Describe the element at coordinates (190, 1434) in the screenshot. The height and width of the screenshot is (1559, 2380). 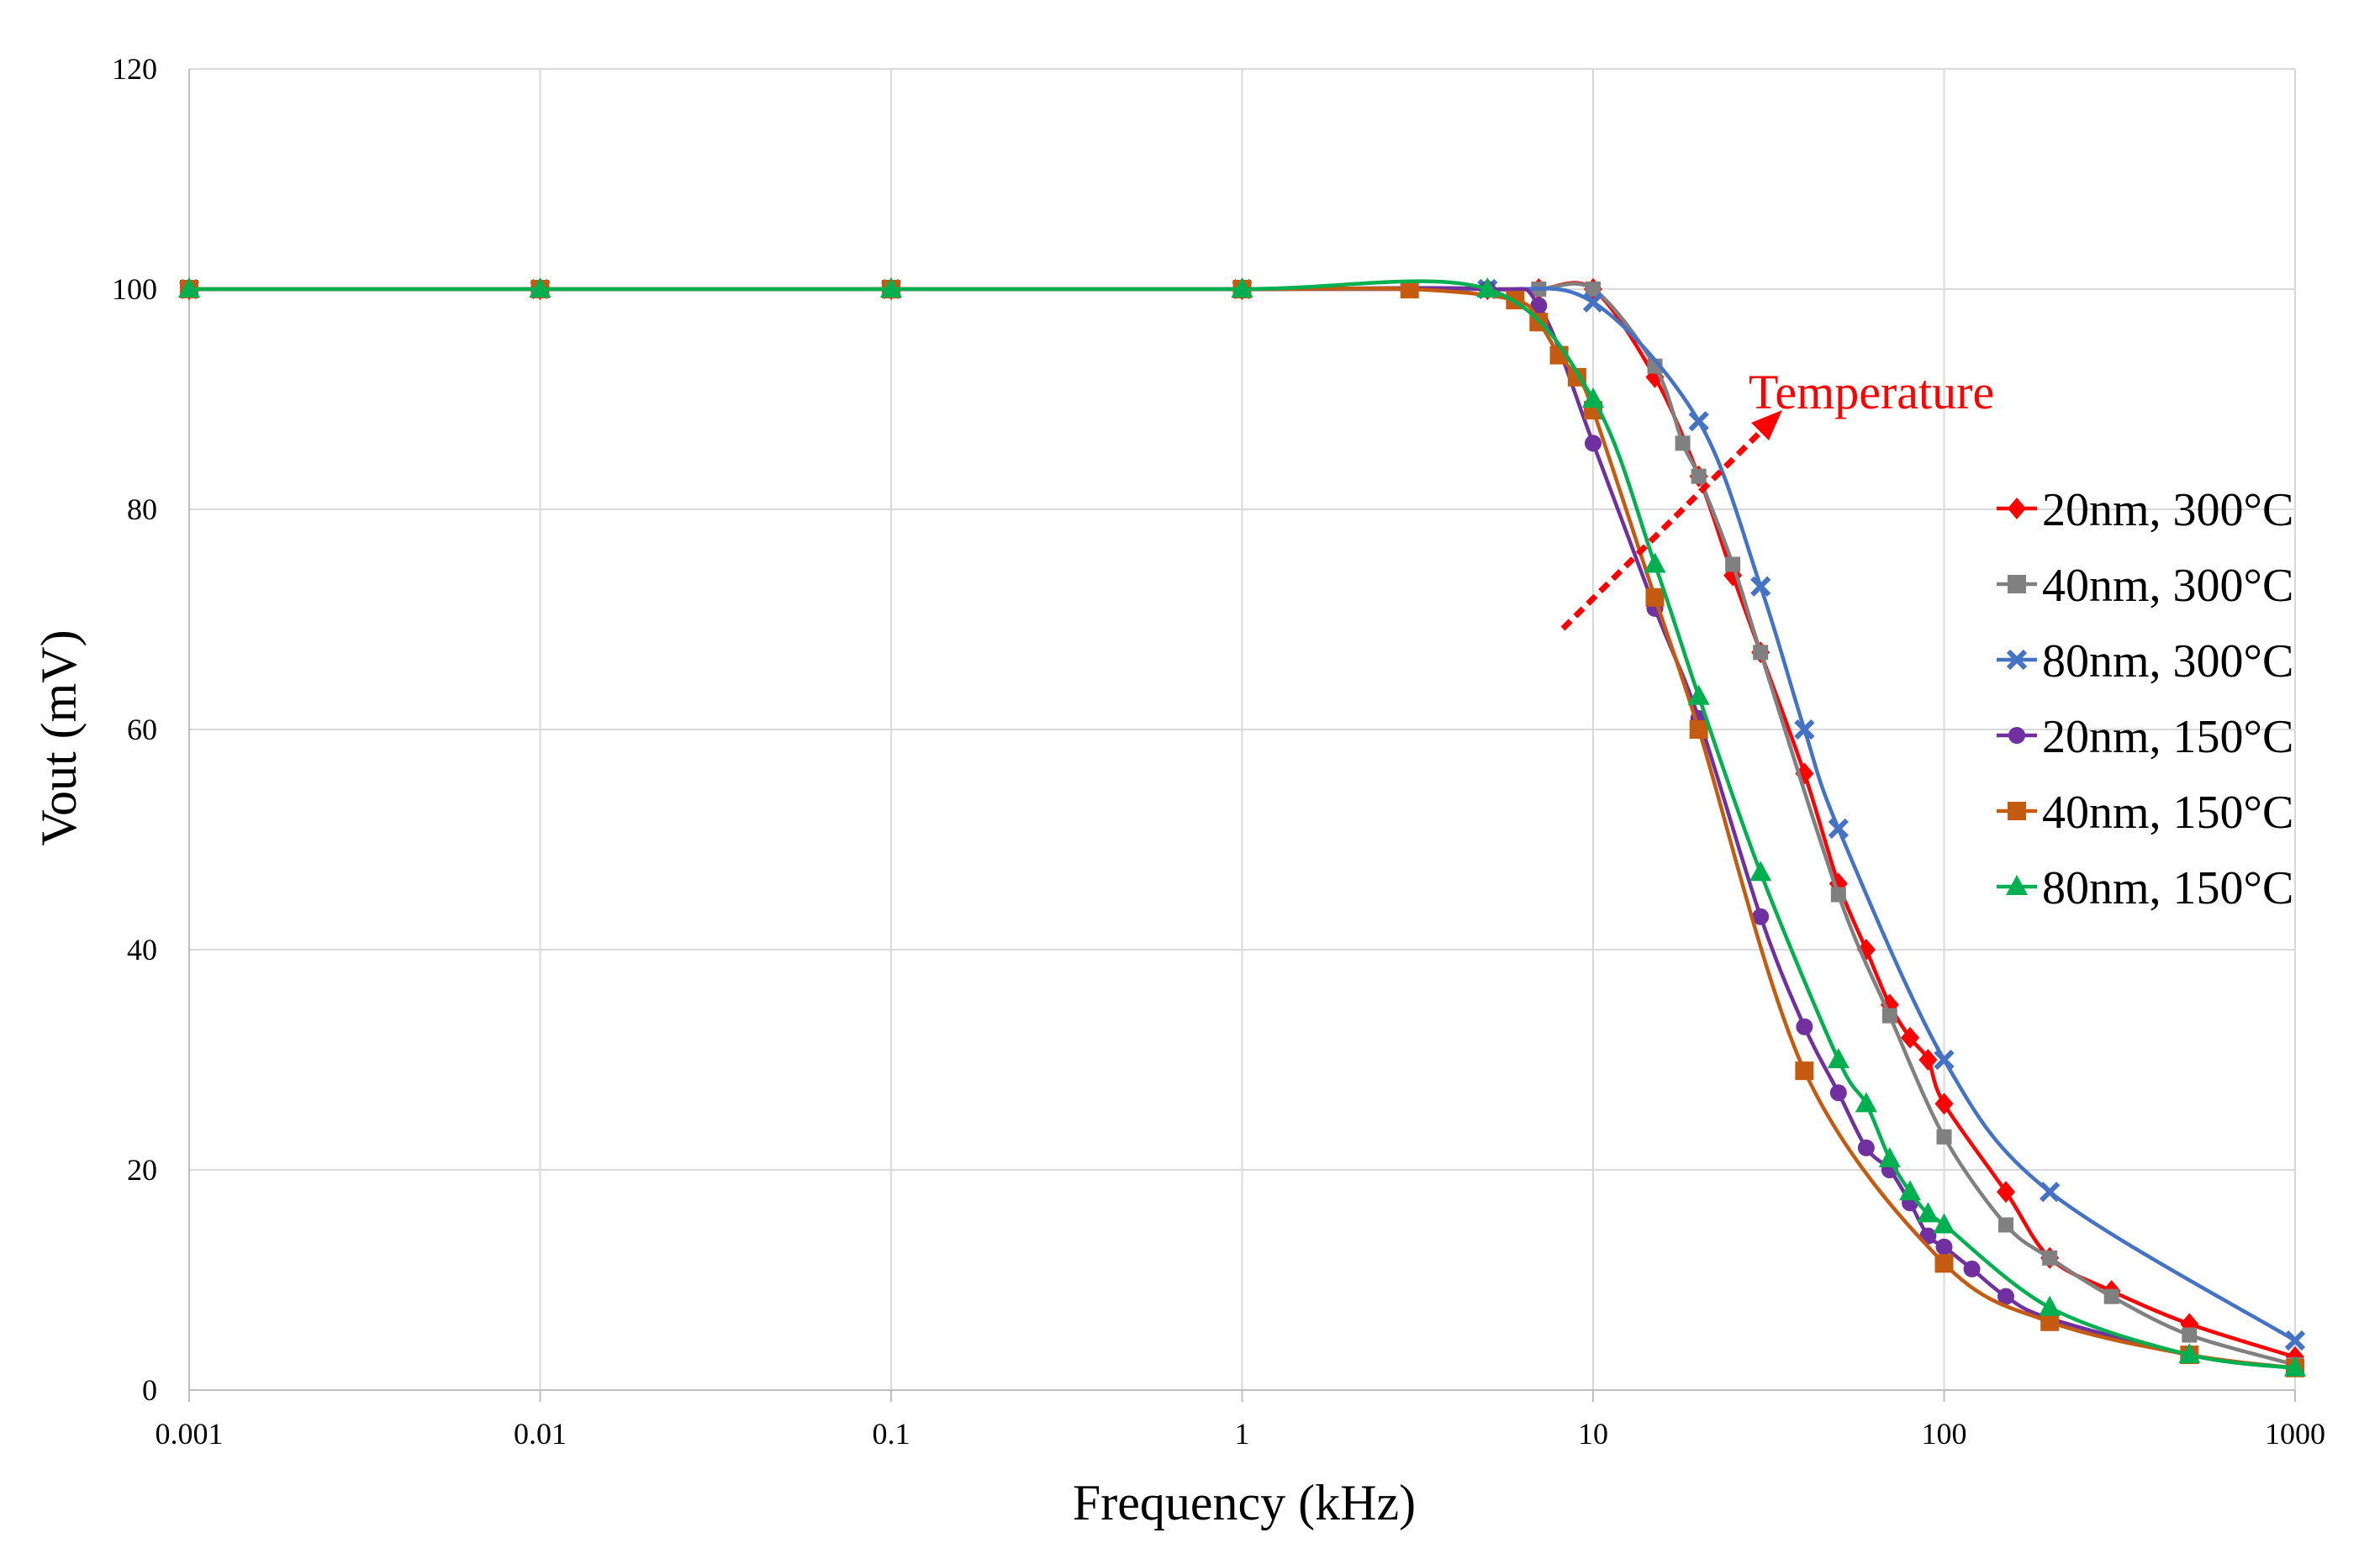
I see `x-tick-label: 0.001` at that location.